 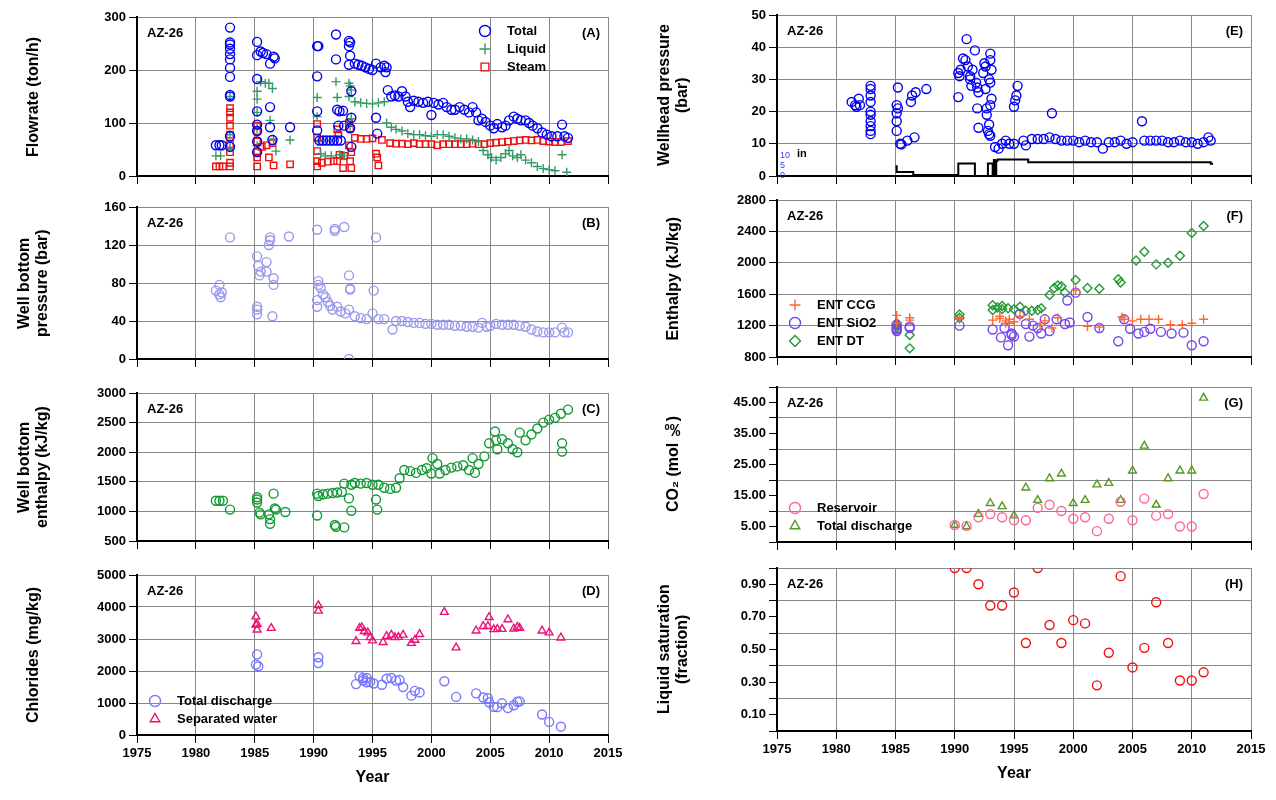 What do you see at coordinates (111, 670) in the screenshot?
I see `y-tick-label: 2000` at bounding box center [111, 670].